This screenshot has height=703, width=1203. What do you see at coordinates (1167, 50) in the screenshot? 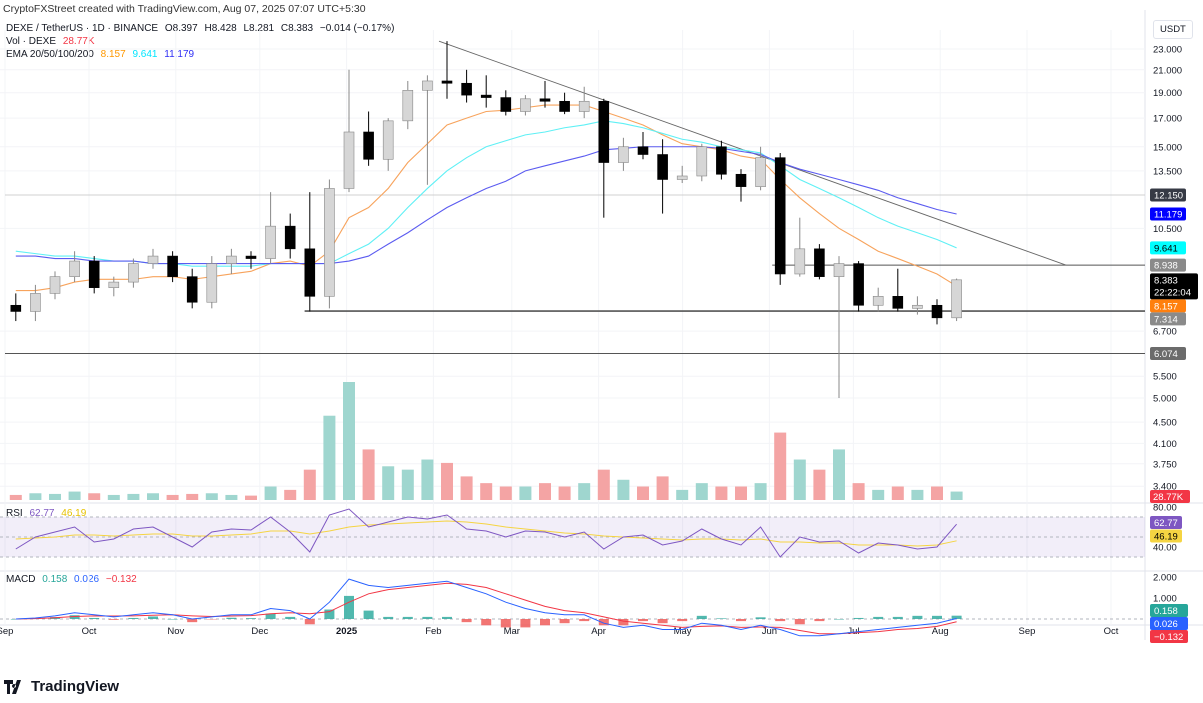
I see `y-tick-label: 23.000` at bounding box center [1167, 50].